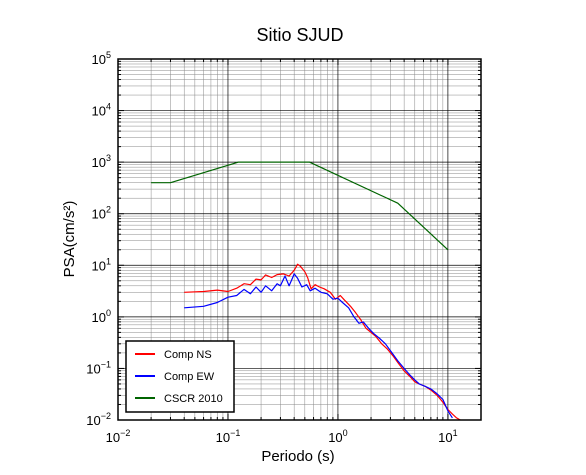 Image resolution: width=586 pixels, height=475 pixels. Describe the element at coordinates (118, 436) in the screenshot. I see `x-tick-label: 10⁻²` at that location.